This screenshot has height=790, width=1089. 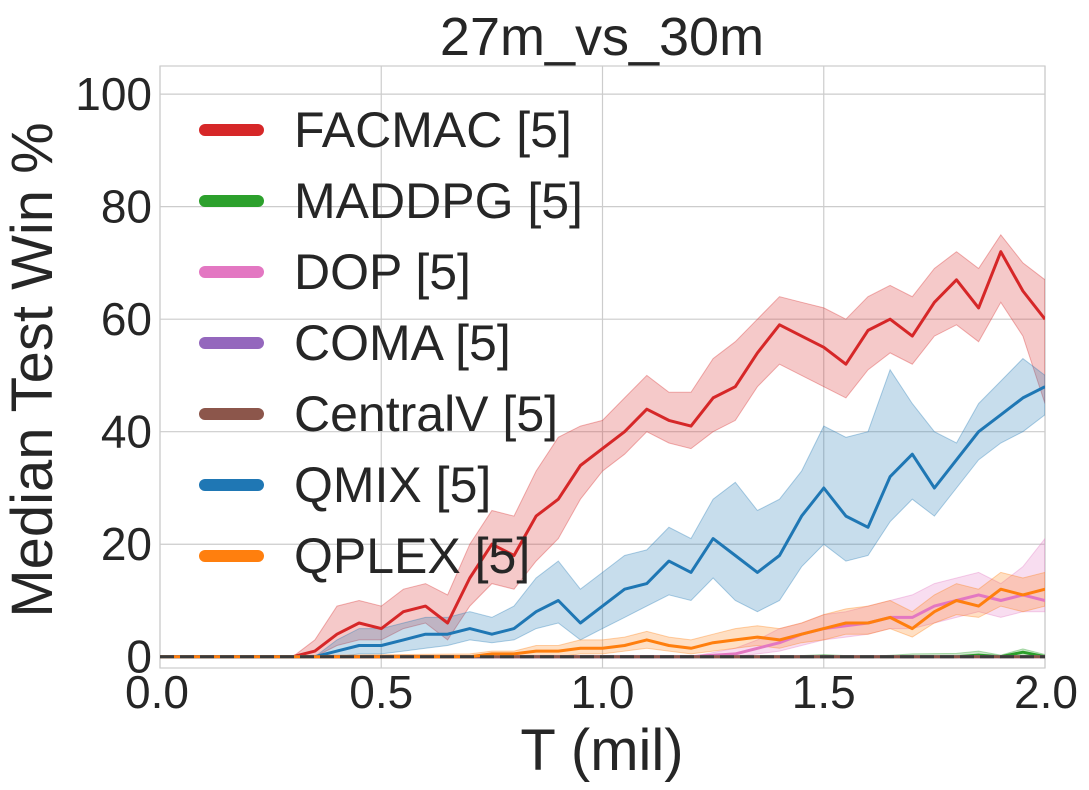 What do you see at coordinates (1046, 692) in the screenshot?
I see `x-tick-label: 2.0` at bounding box center [1046, 692].